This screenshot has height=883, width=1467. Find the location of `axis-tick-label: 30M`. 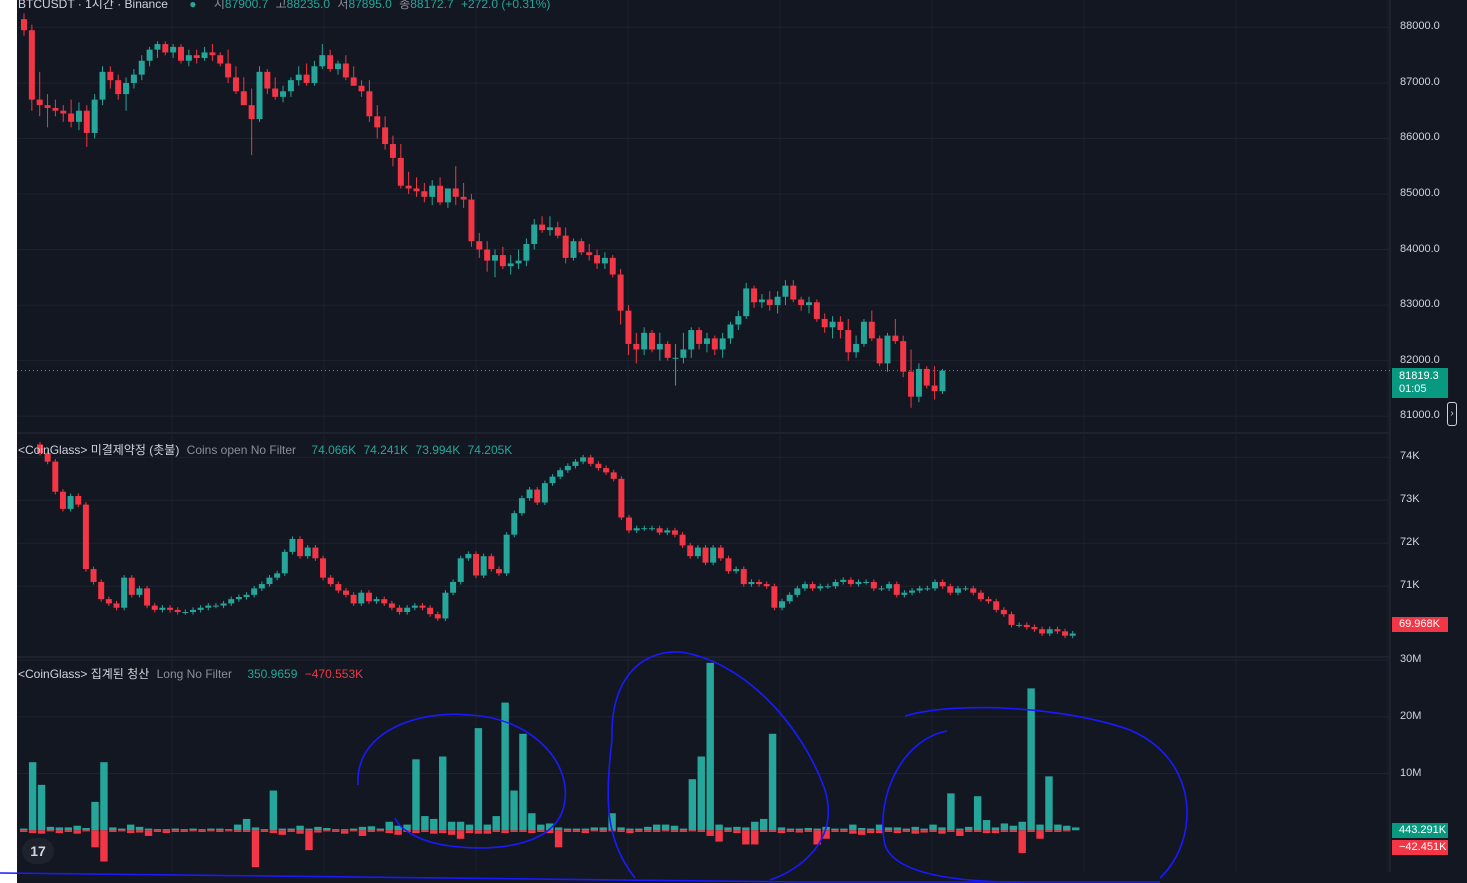

axis-tick-label: 30M is located at coordinates (1411, 659).